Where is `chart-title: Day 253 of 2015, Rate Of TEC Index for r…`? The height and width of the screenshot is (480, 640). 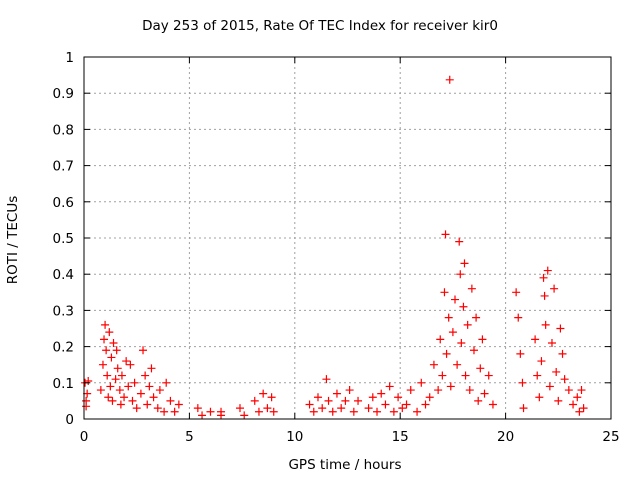
chart-title: Day 253 of 2015, Rate Of TEC Index for r… is located at coordinates (320, 26).